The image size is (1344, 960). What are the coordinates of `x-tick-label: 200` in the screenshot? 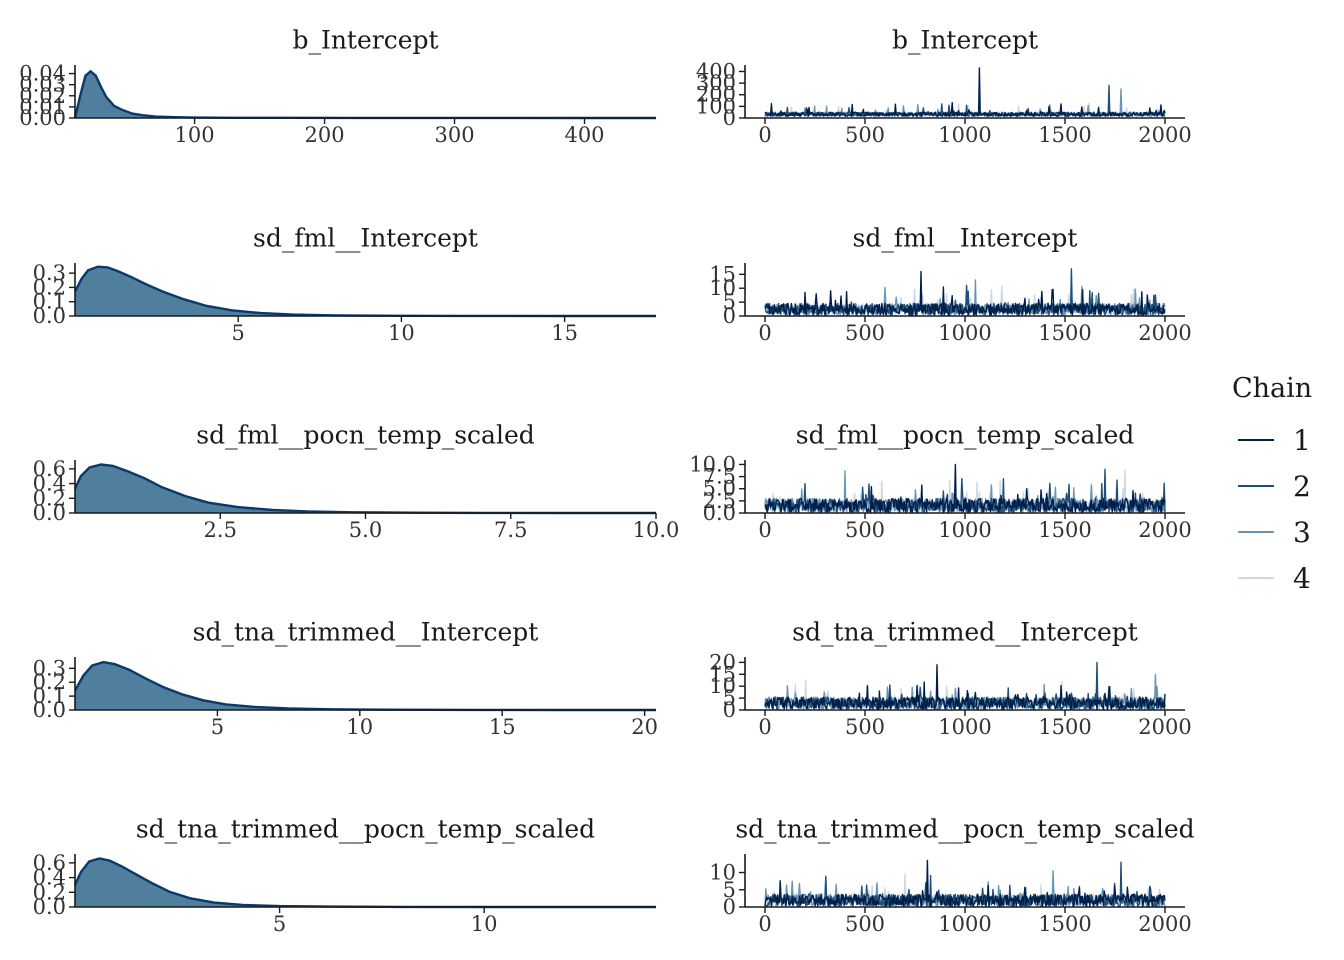 It's located at (325, 135).